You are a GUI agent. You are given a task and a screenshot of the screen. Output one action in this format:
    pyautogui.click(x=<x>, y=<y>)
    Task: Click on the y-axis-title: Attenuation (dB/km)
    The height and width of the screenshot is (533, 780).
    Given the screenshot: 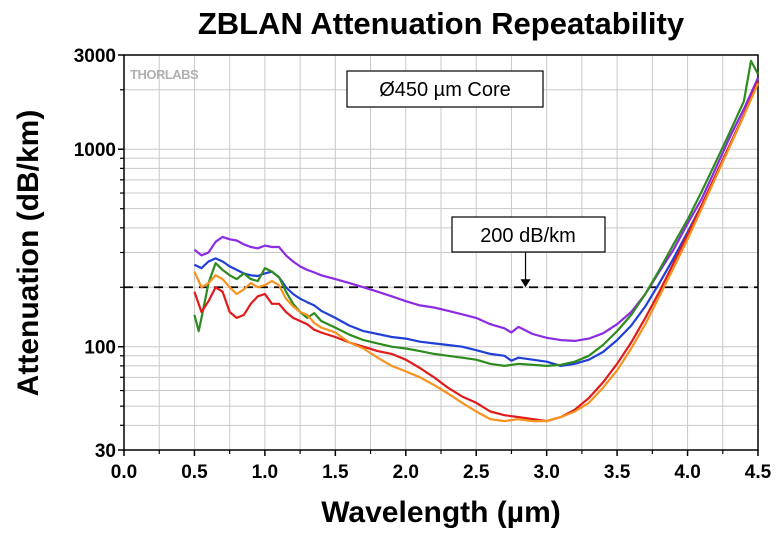 What is the action you would take?
    pyautogui.click(x=28, y=253)
    